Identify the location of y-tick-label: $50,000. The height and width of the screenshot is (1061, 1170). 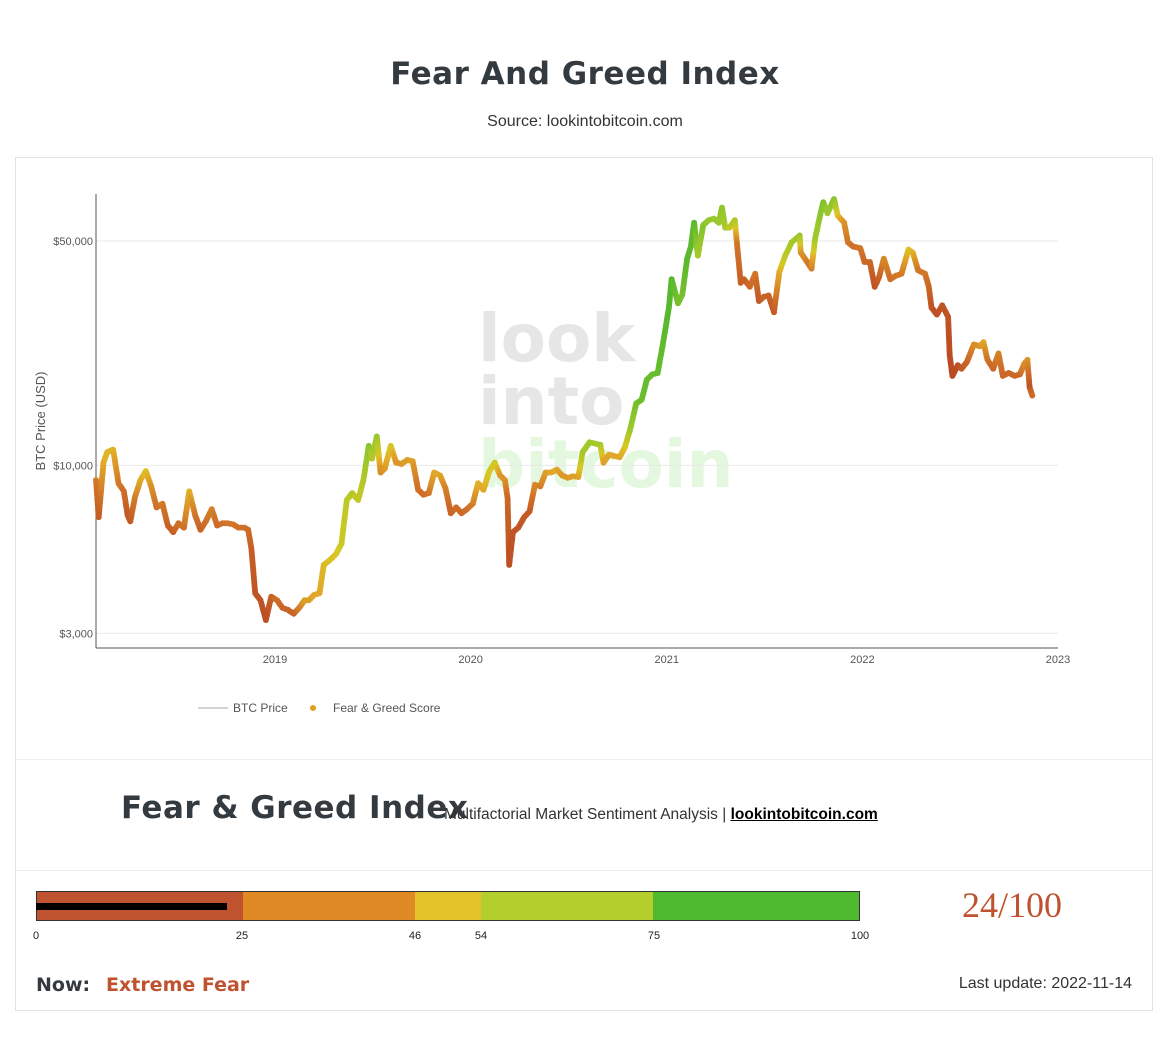
(73, 242).